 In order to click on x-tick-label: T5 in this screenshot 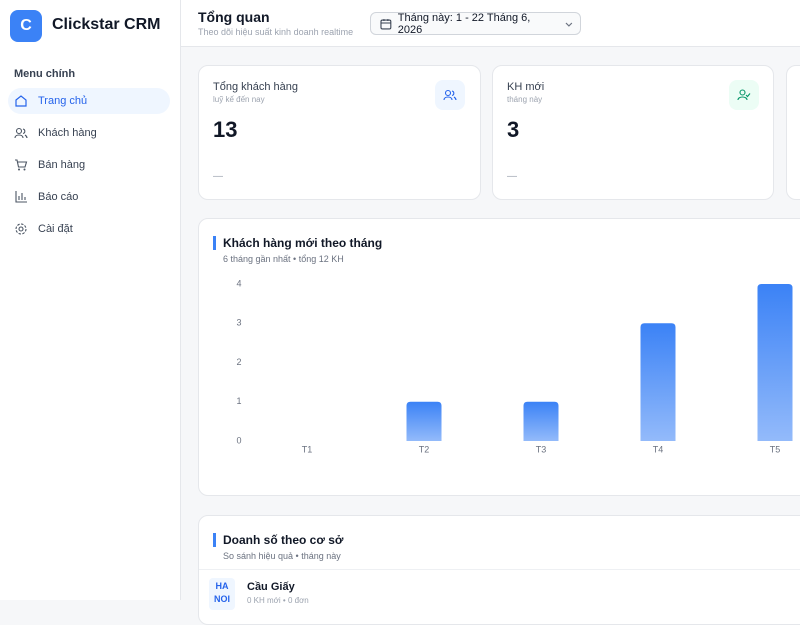, I will do `click(775, 449)`.